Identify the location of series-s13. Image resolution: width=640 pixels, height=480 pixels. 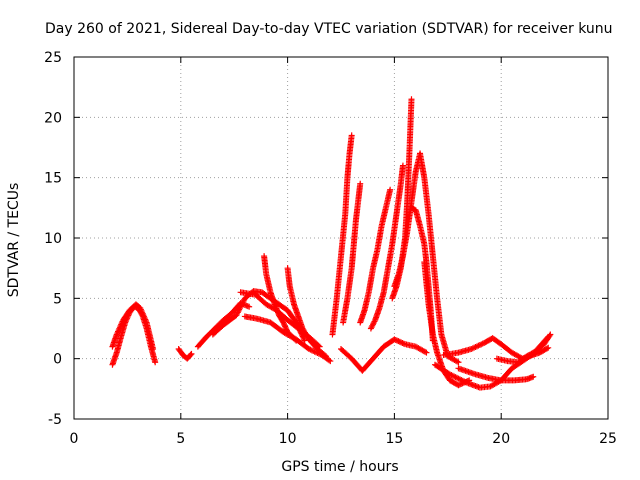
(386, 247).